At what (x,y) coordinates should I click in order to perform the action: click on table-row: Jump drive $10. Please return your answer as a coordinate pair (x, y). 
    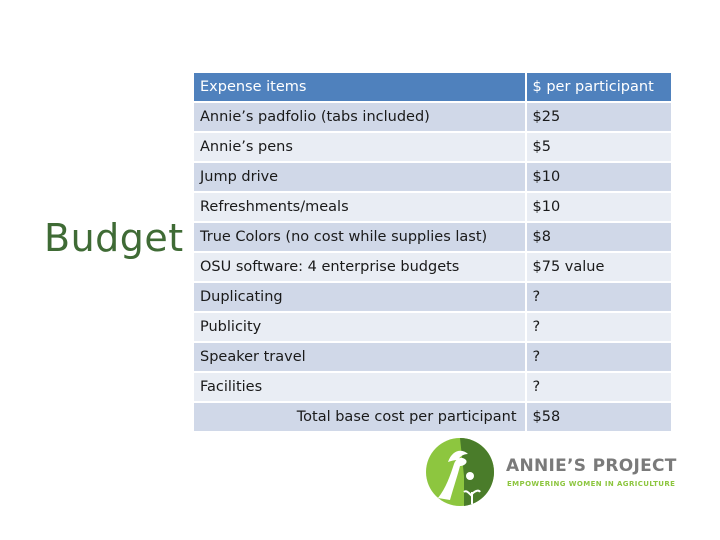
    Looking at the image, I should click on (432, 177).